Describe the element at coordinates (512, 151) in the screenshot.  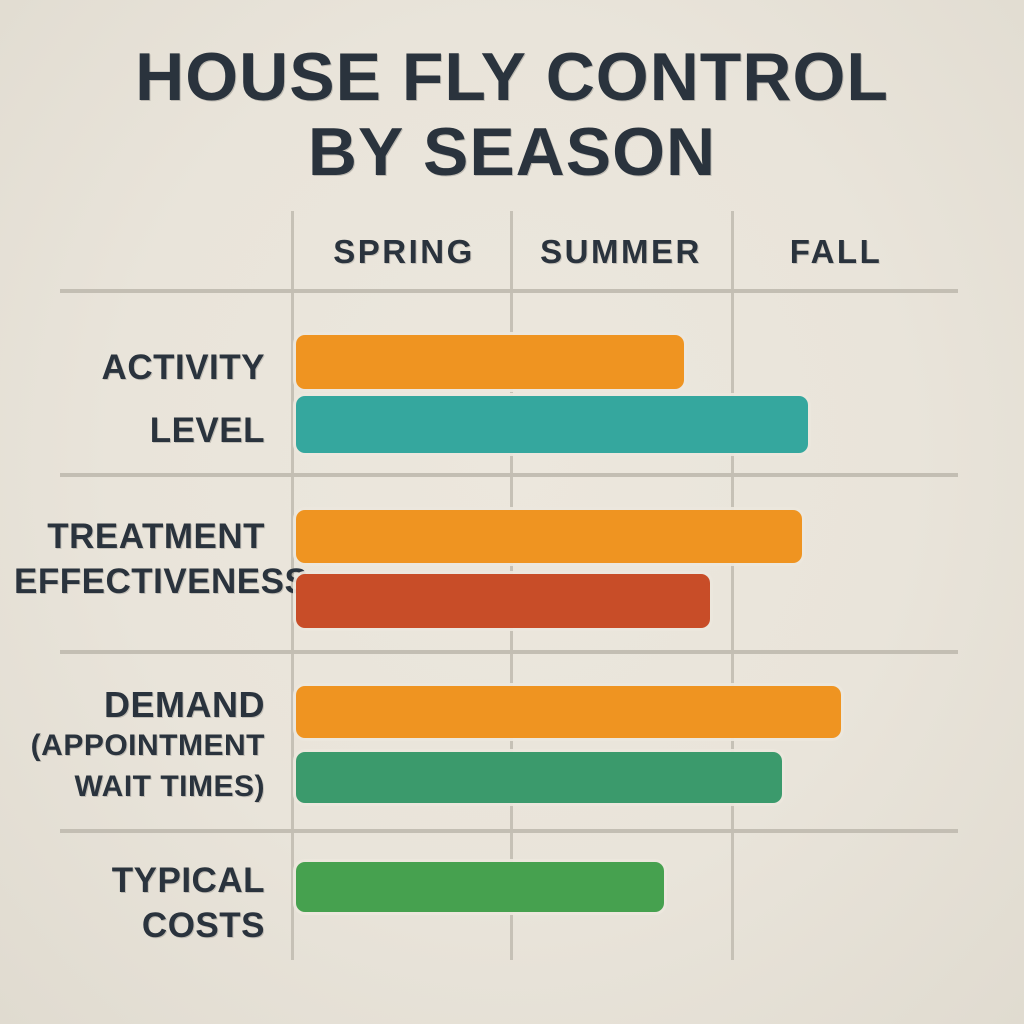
I see `chart-title-line2: BY SEASON` at that location.